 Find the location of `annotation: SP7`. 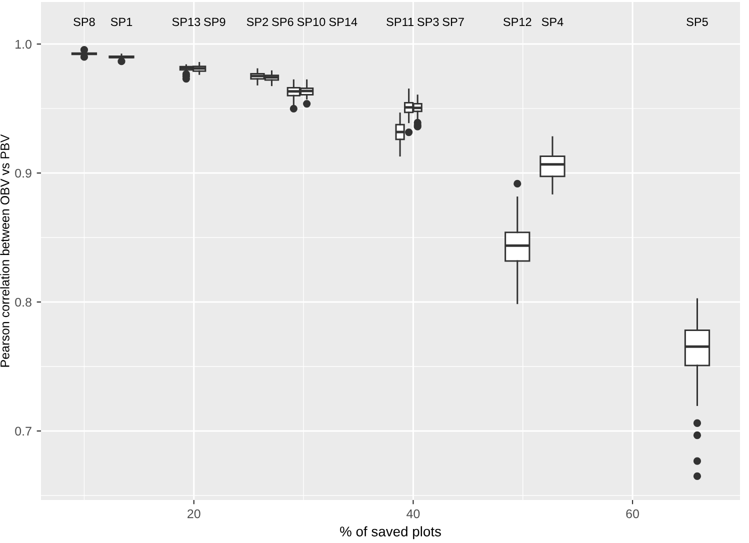

annotation: SP7 is located at coordinates (453, 22).